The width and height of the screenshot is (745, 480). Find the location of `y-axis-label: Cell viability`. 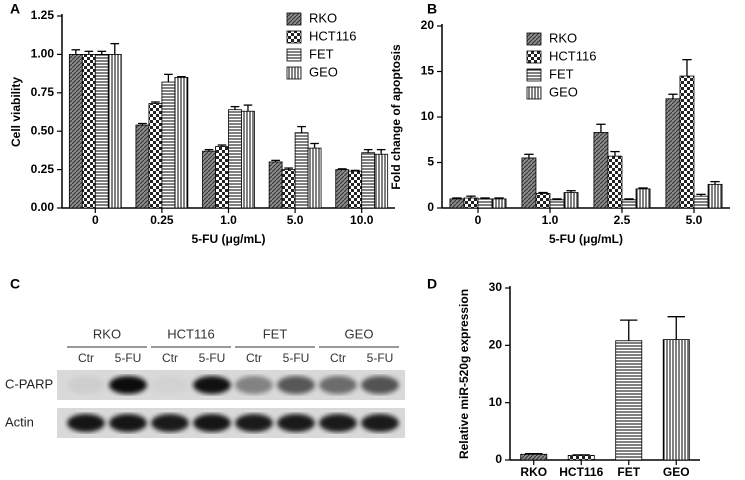

y-axis-label: Cell viability is located at coordinates (16, 112).